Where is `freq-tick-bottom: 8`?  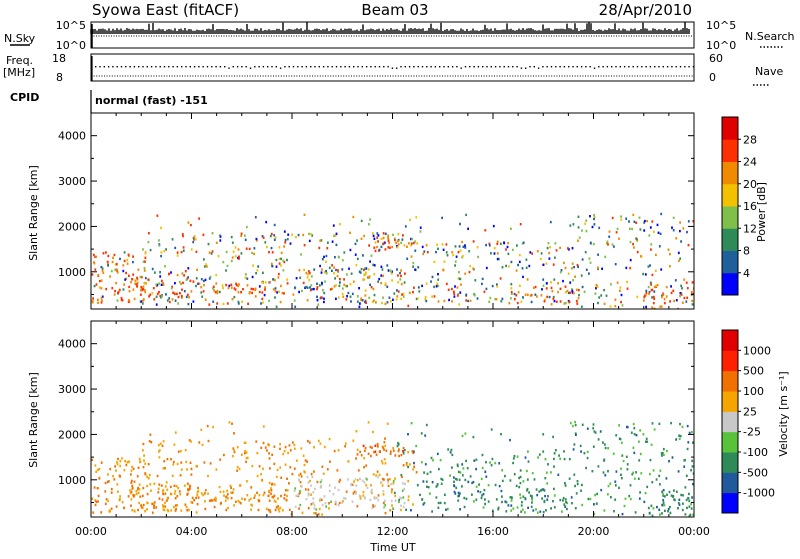
freq-tick-bottom: 8 is located at coordinates (59, 77).